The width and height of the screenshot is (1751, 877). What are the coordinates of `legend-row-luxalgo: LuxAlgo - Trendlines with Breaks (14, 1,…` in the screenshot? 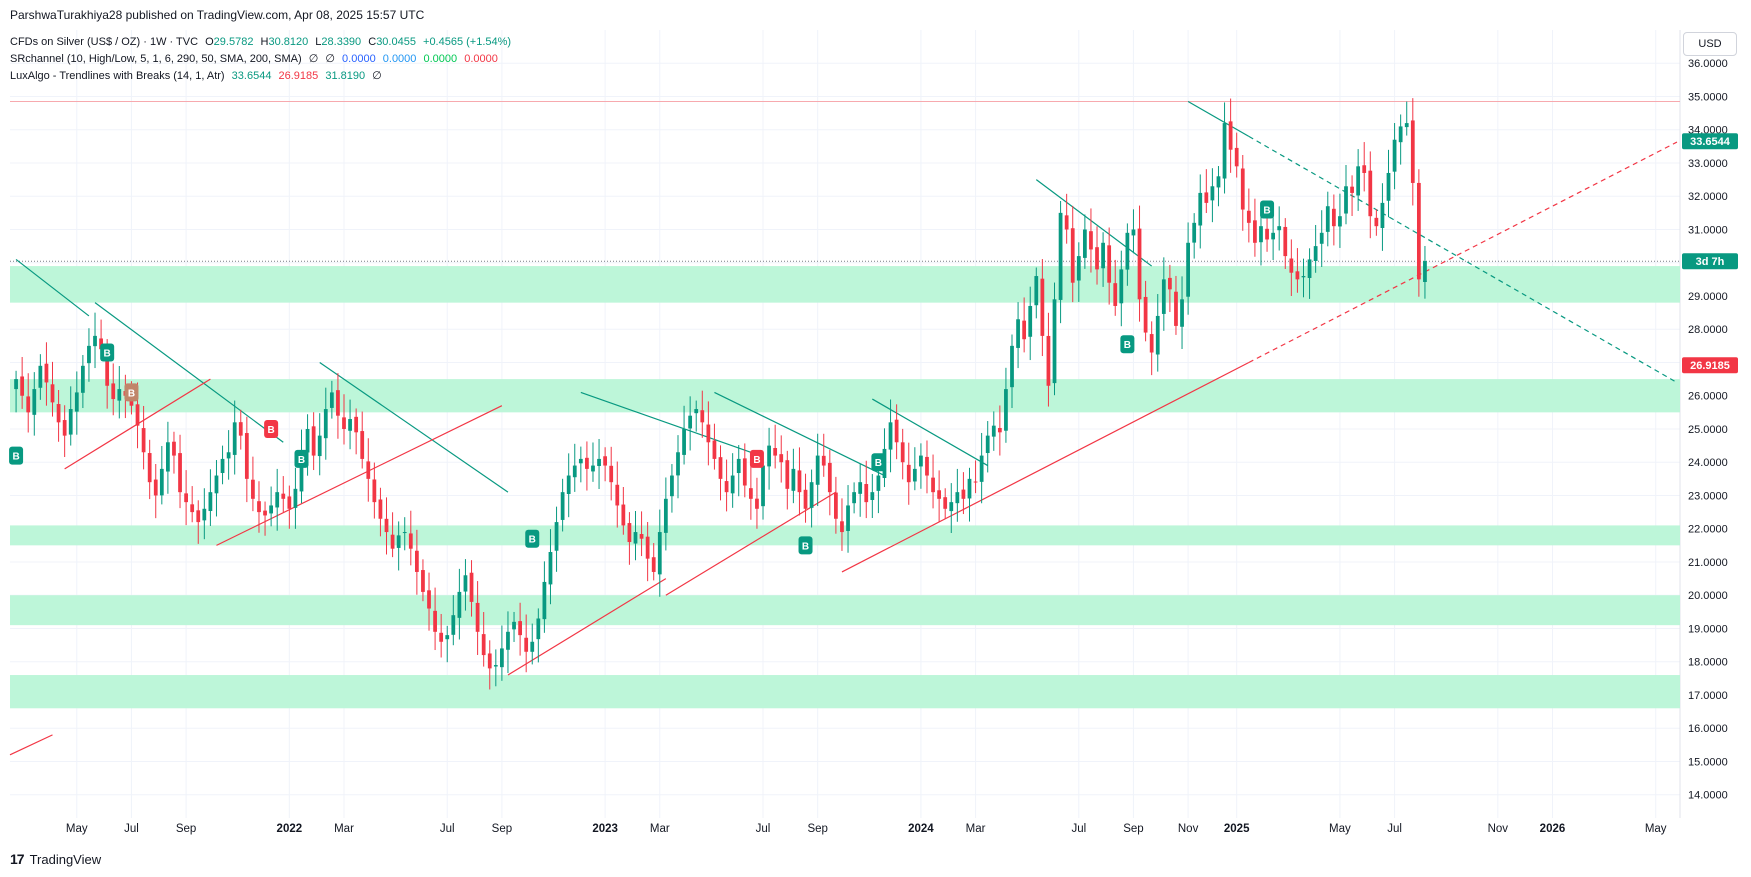 It's located at (262, 76).